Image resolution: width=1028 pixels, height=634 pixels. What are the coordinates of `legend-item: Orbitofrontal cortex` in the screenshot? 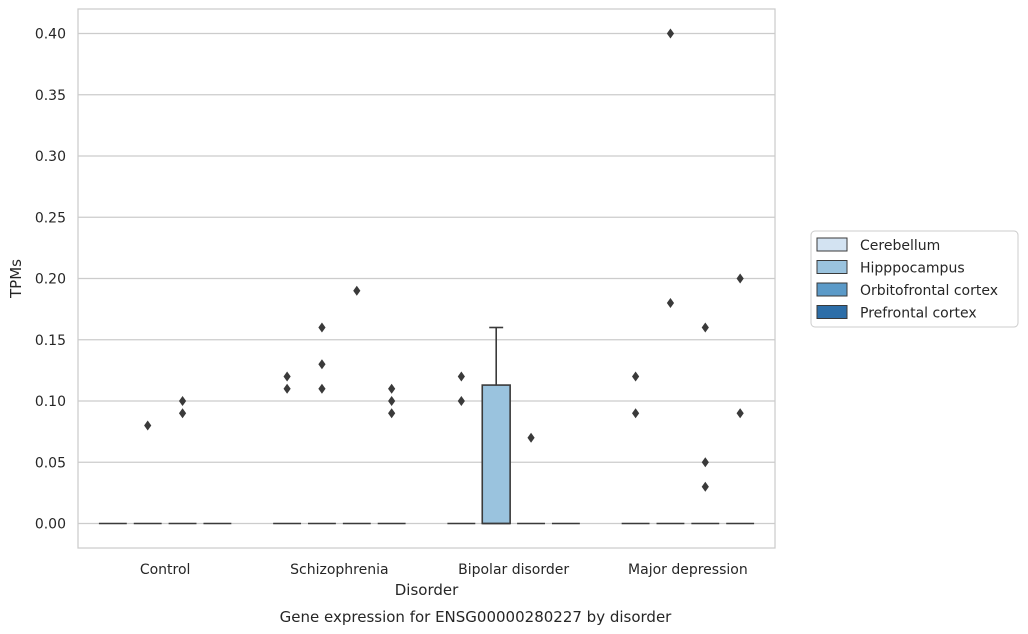 It's located at (907, 290).